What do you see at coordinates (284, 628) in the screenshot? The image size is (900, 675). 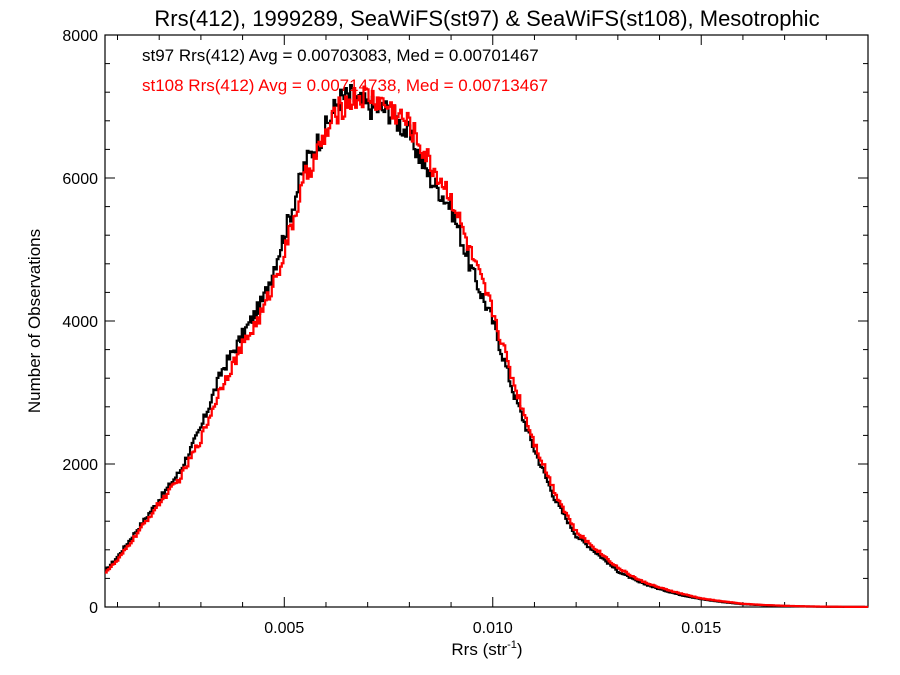 I see `x-tick-label: 0.005` at bounding box center [284, 628].